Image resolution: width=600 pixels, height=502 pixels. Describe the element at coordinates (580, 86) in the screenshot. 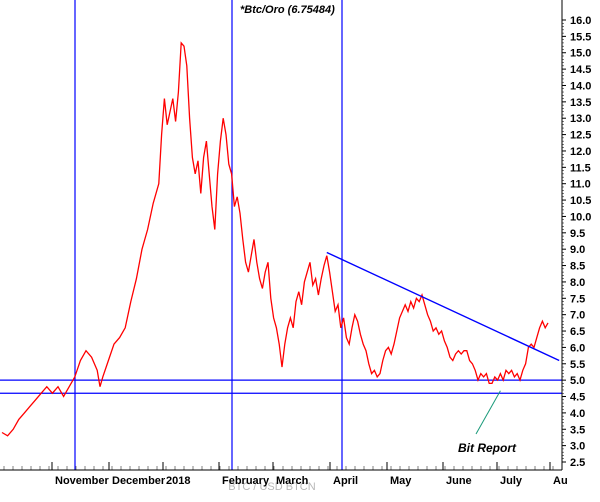

I see `y-tick-label: 14.0` at that location.